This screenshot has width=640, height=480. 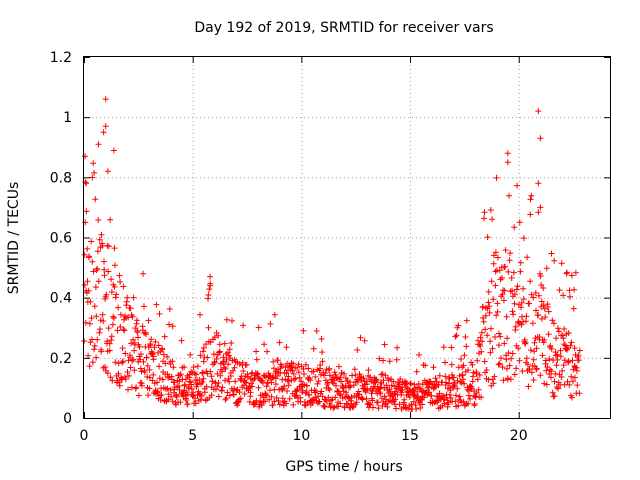 I want to click on y-tick-label: 0.2, so click(x=61, y=359).